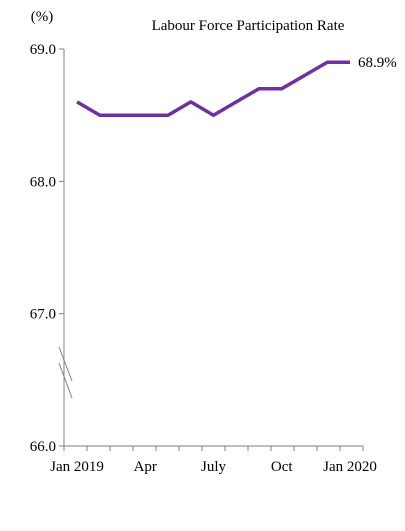  I want to click on x-tick-label: Apr, so click(145, 467).